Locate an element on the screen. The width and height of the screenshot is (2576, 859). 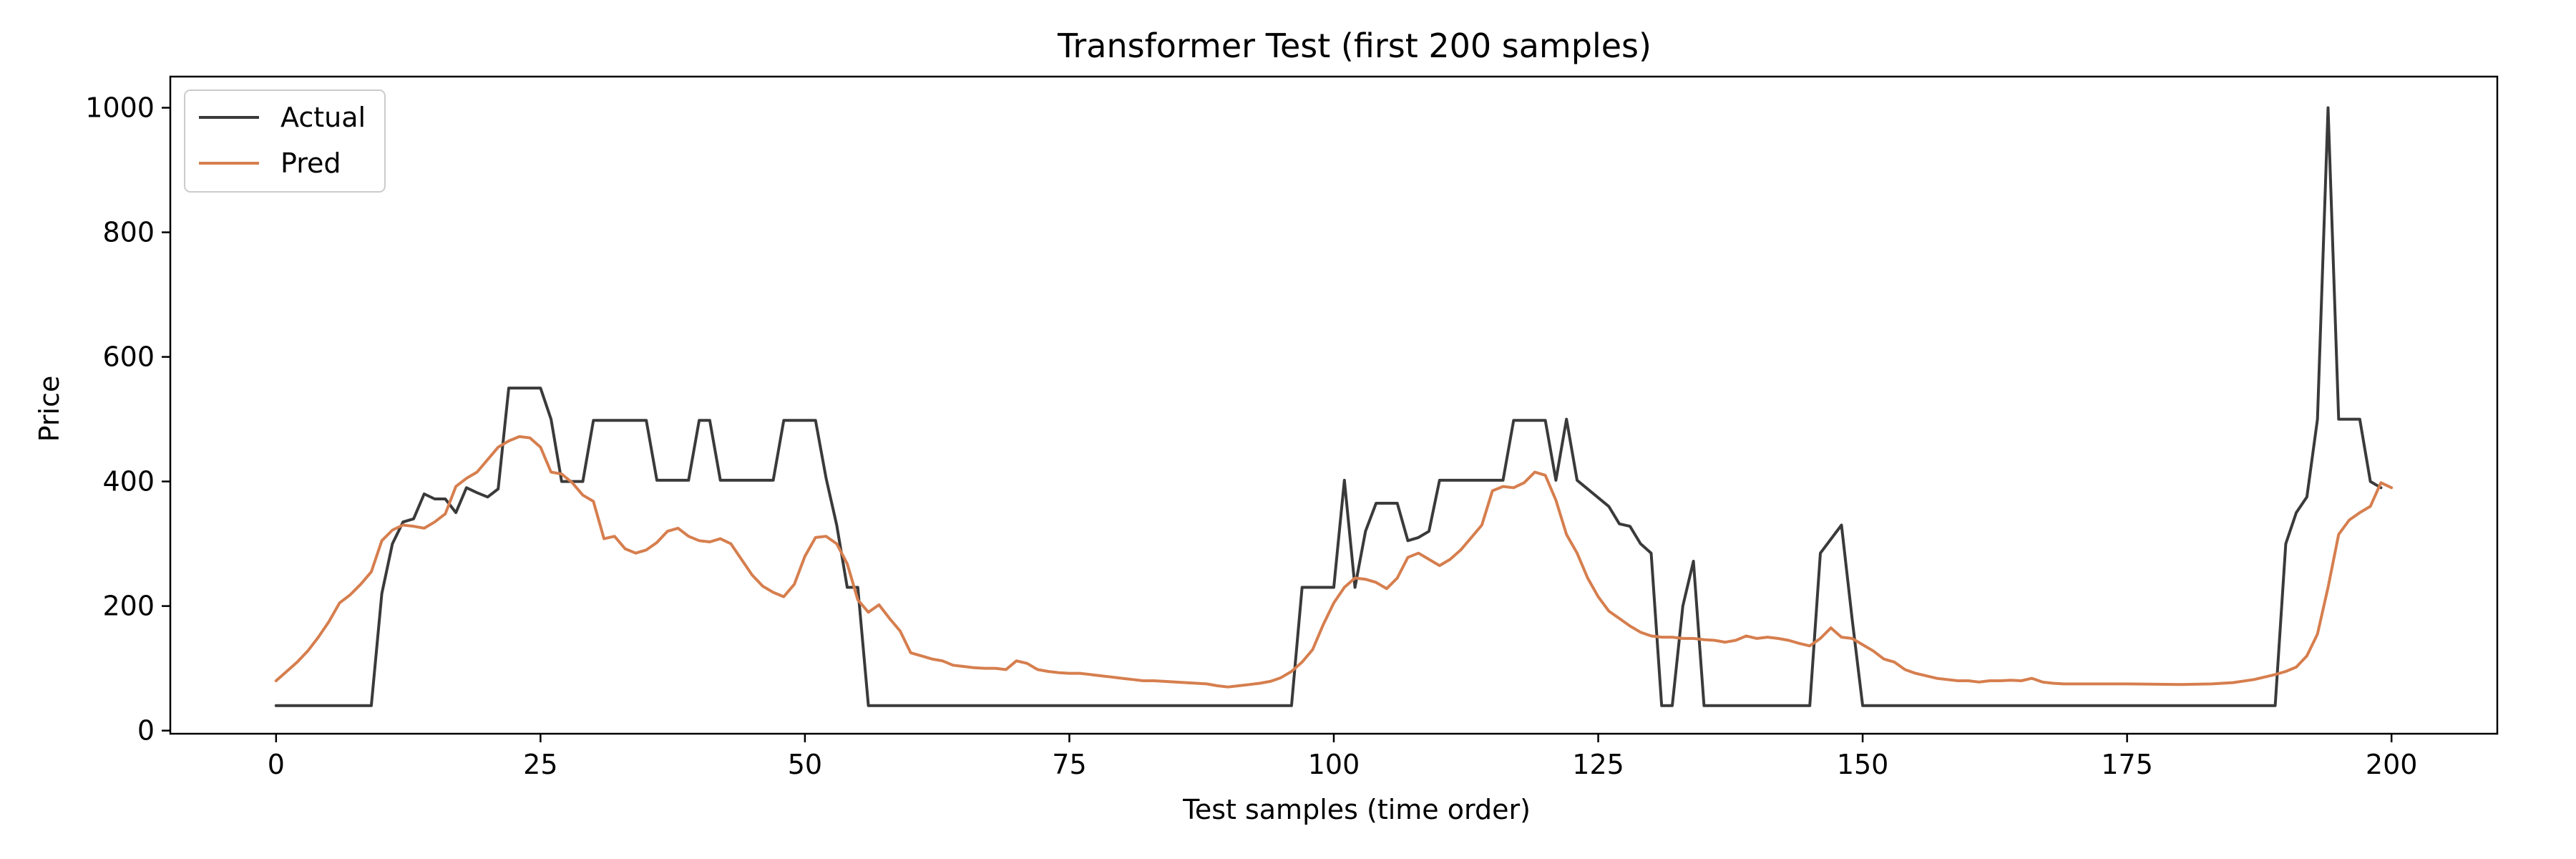
y-axis: 0 200 400 600 800 1000 is located at coordinates (127, 419).